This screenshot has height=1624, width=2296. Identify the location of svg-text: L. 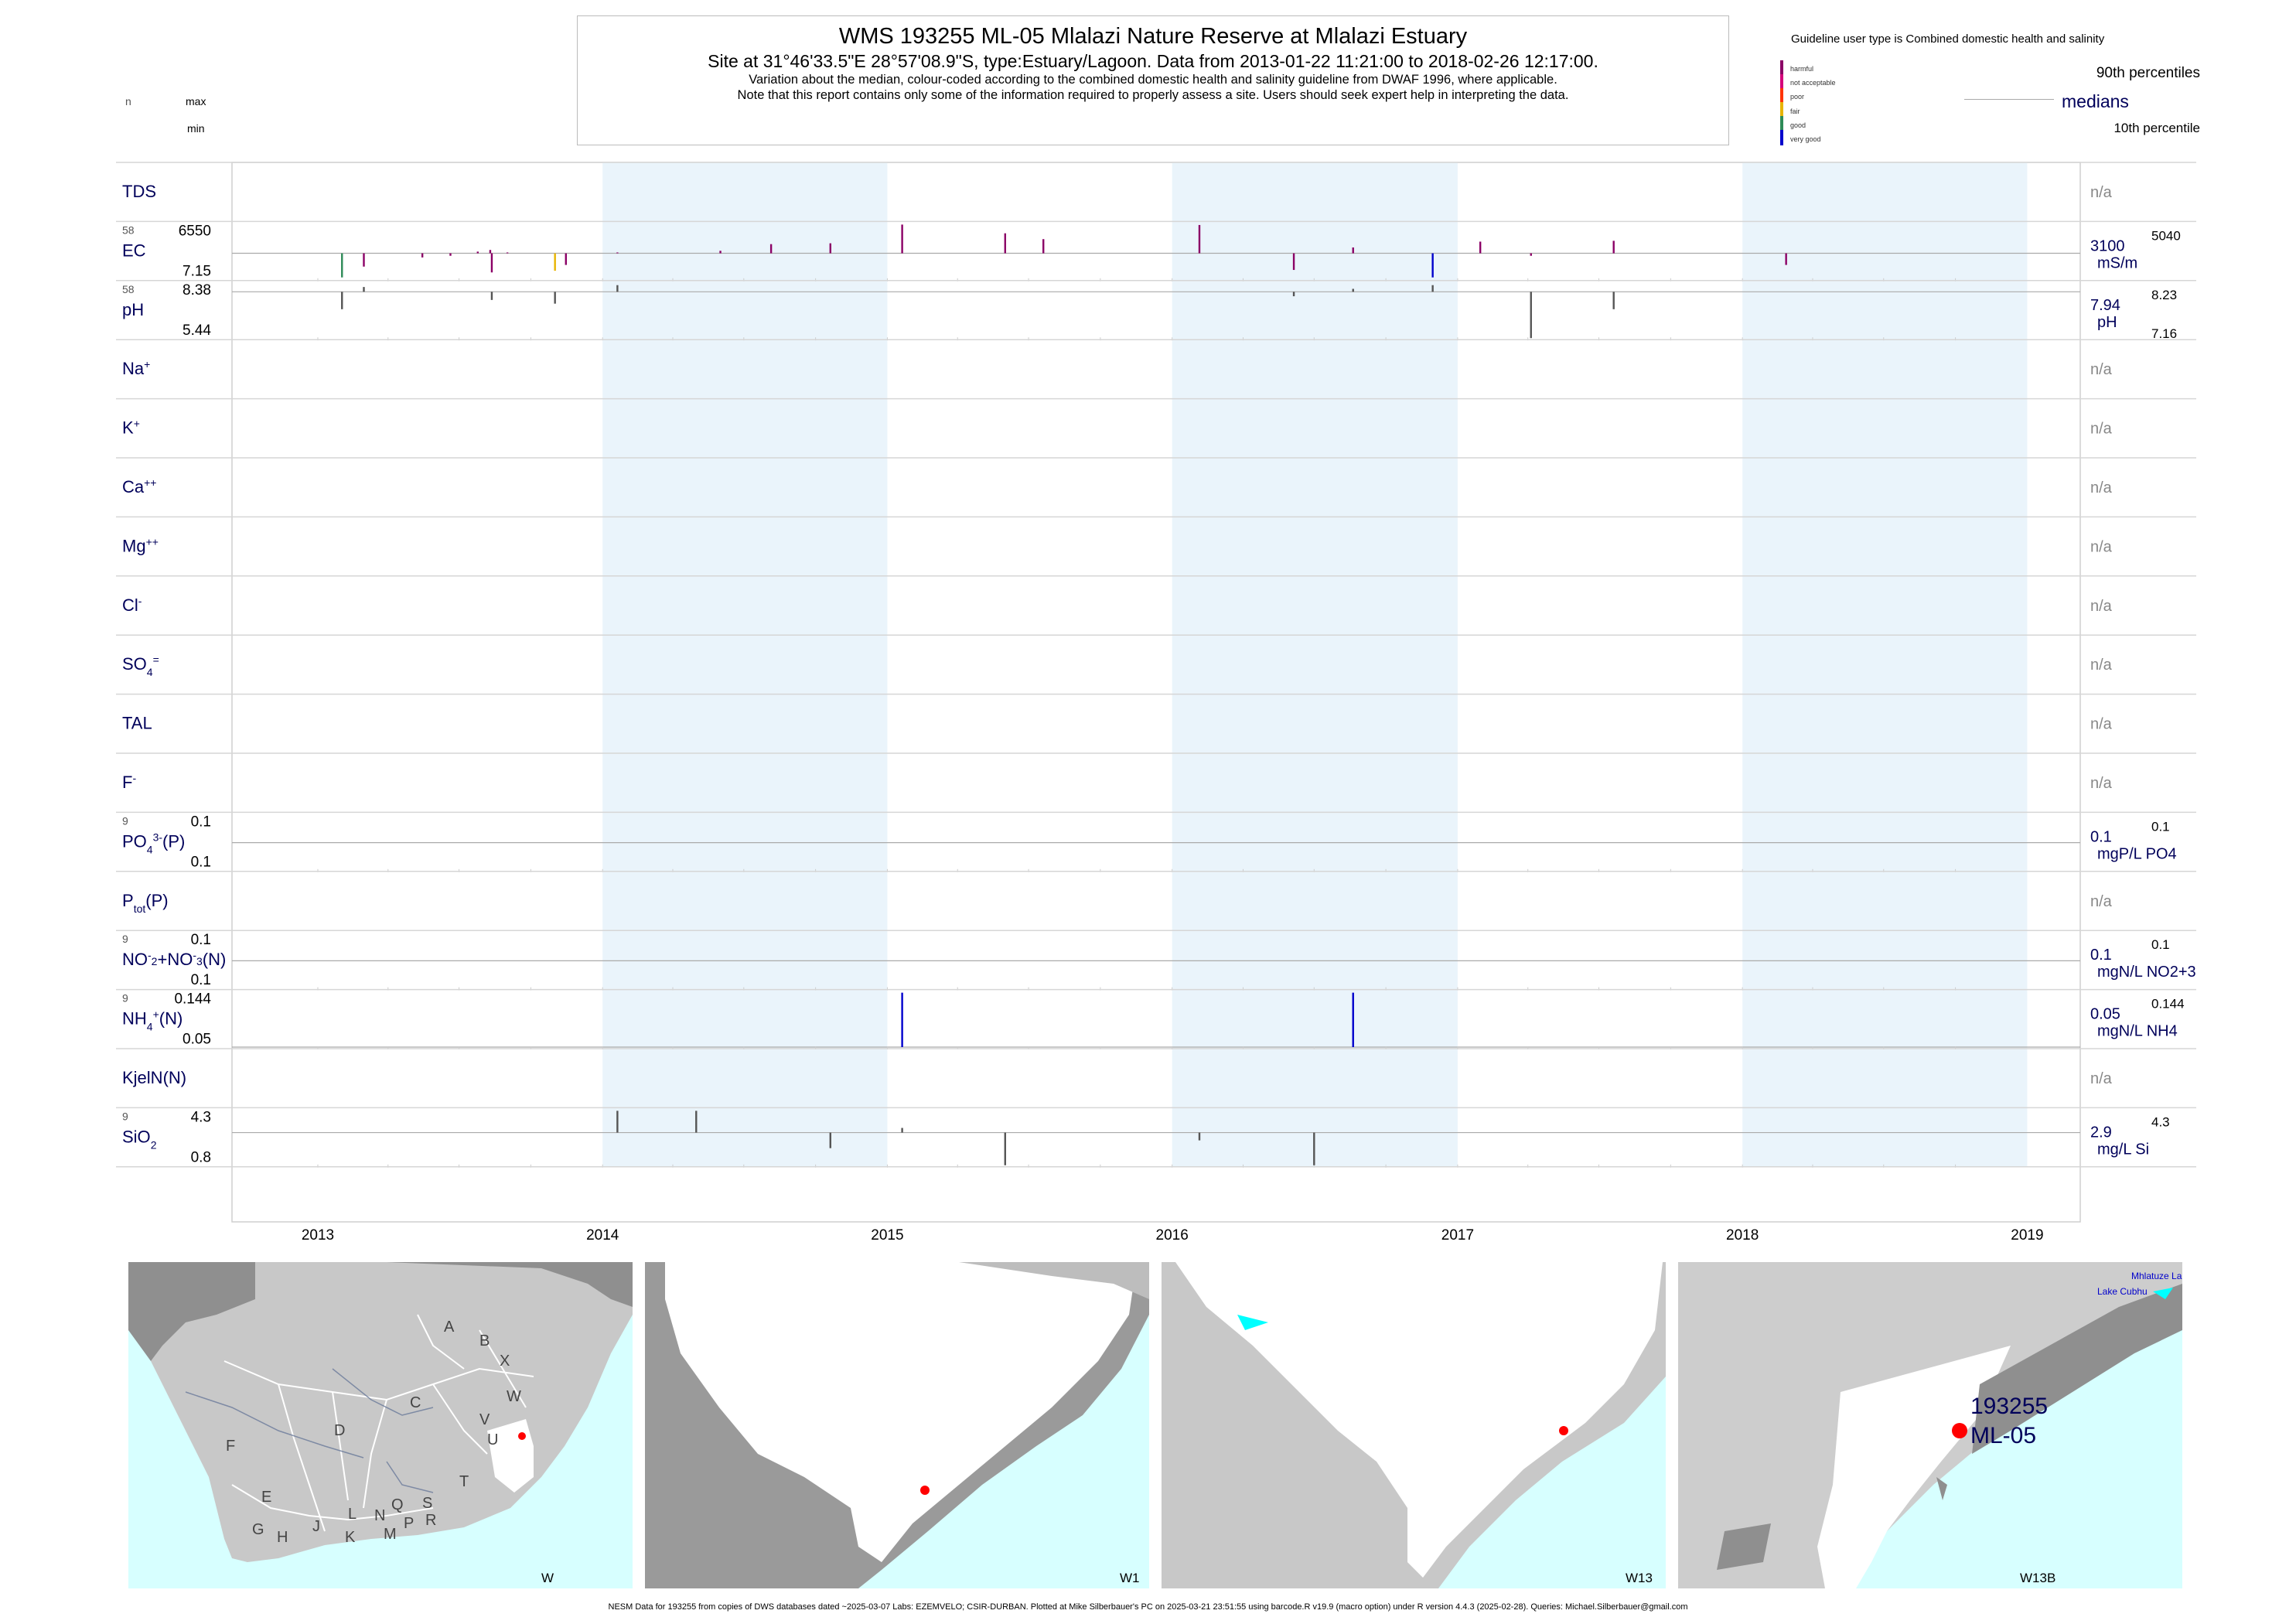
(352, 1514).